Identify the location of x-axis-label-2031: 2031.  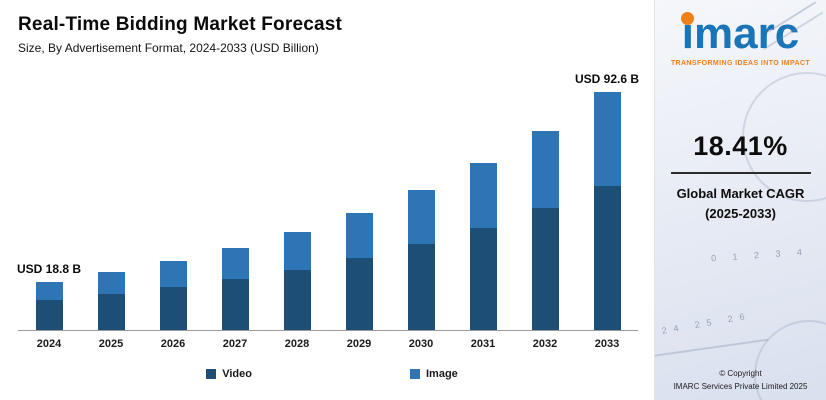
(483, 344).